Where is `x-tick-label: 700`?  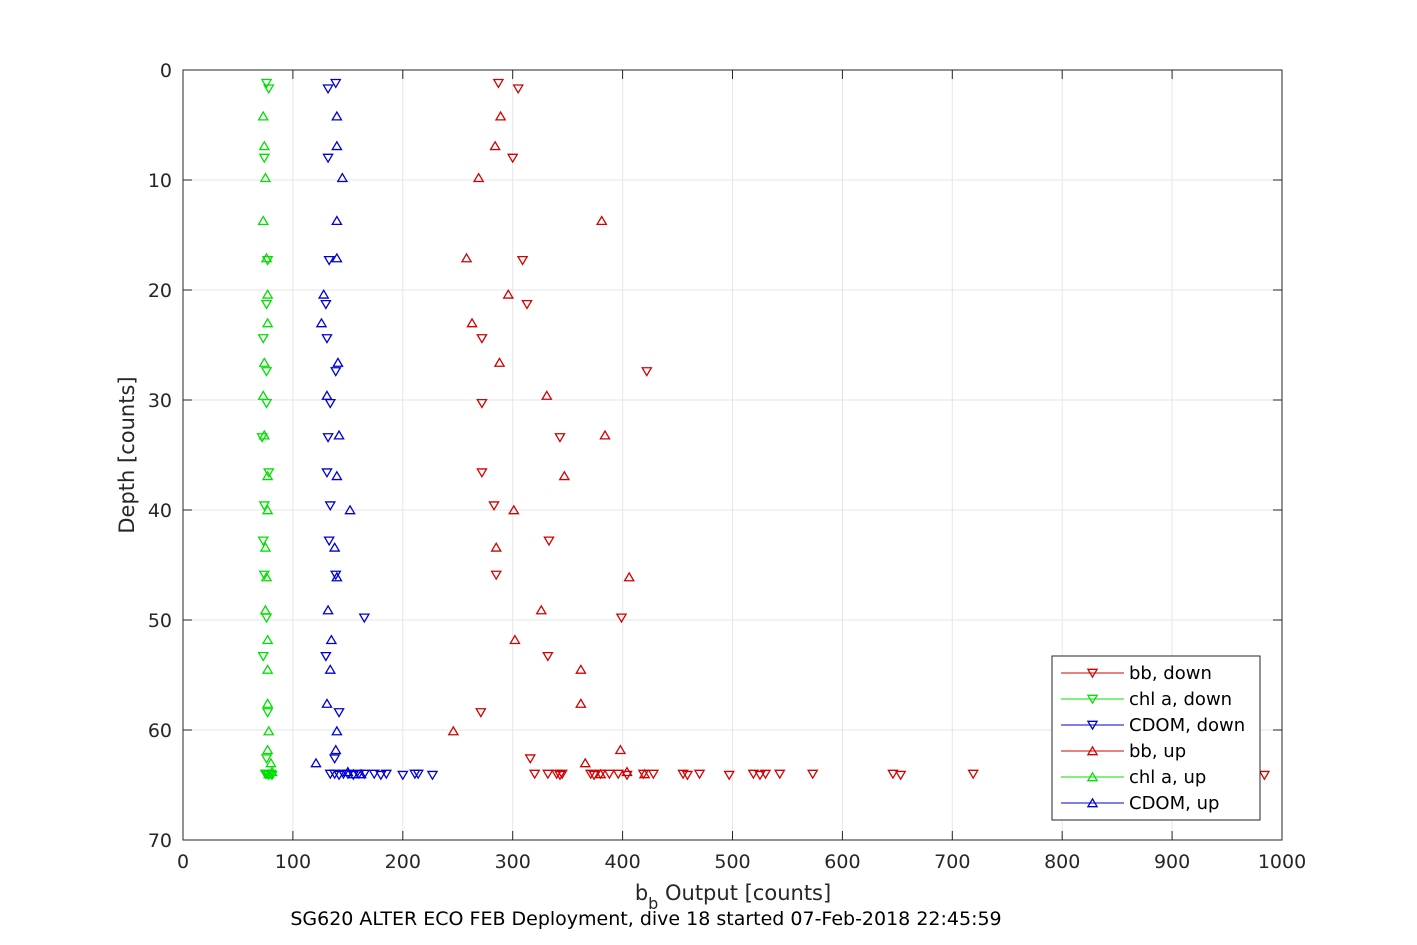
x-tick-label: 700 is located at coordinates (952, 862).